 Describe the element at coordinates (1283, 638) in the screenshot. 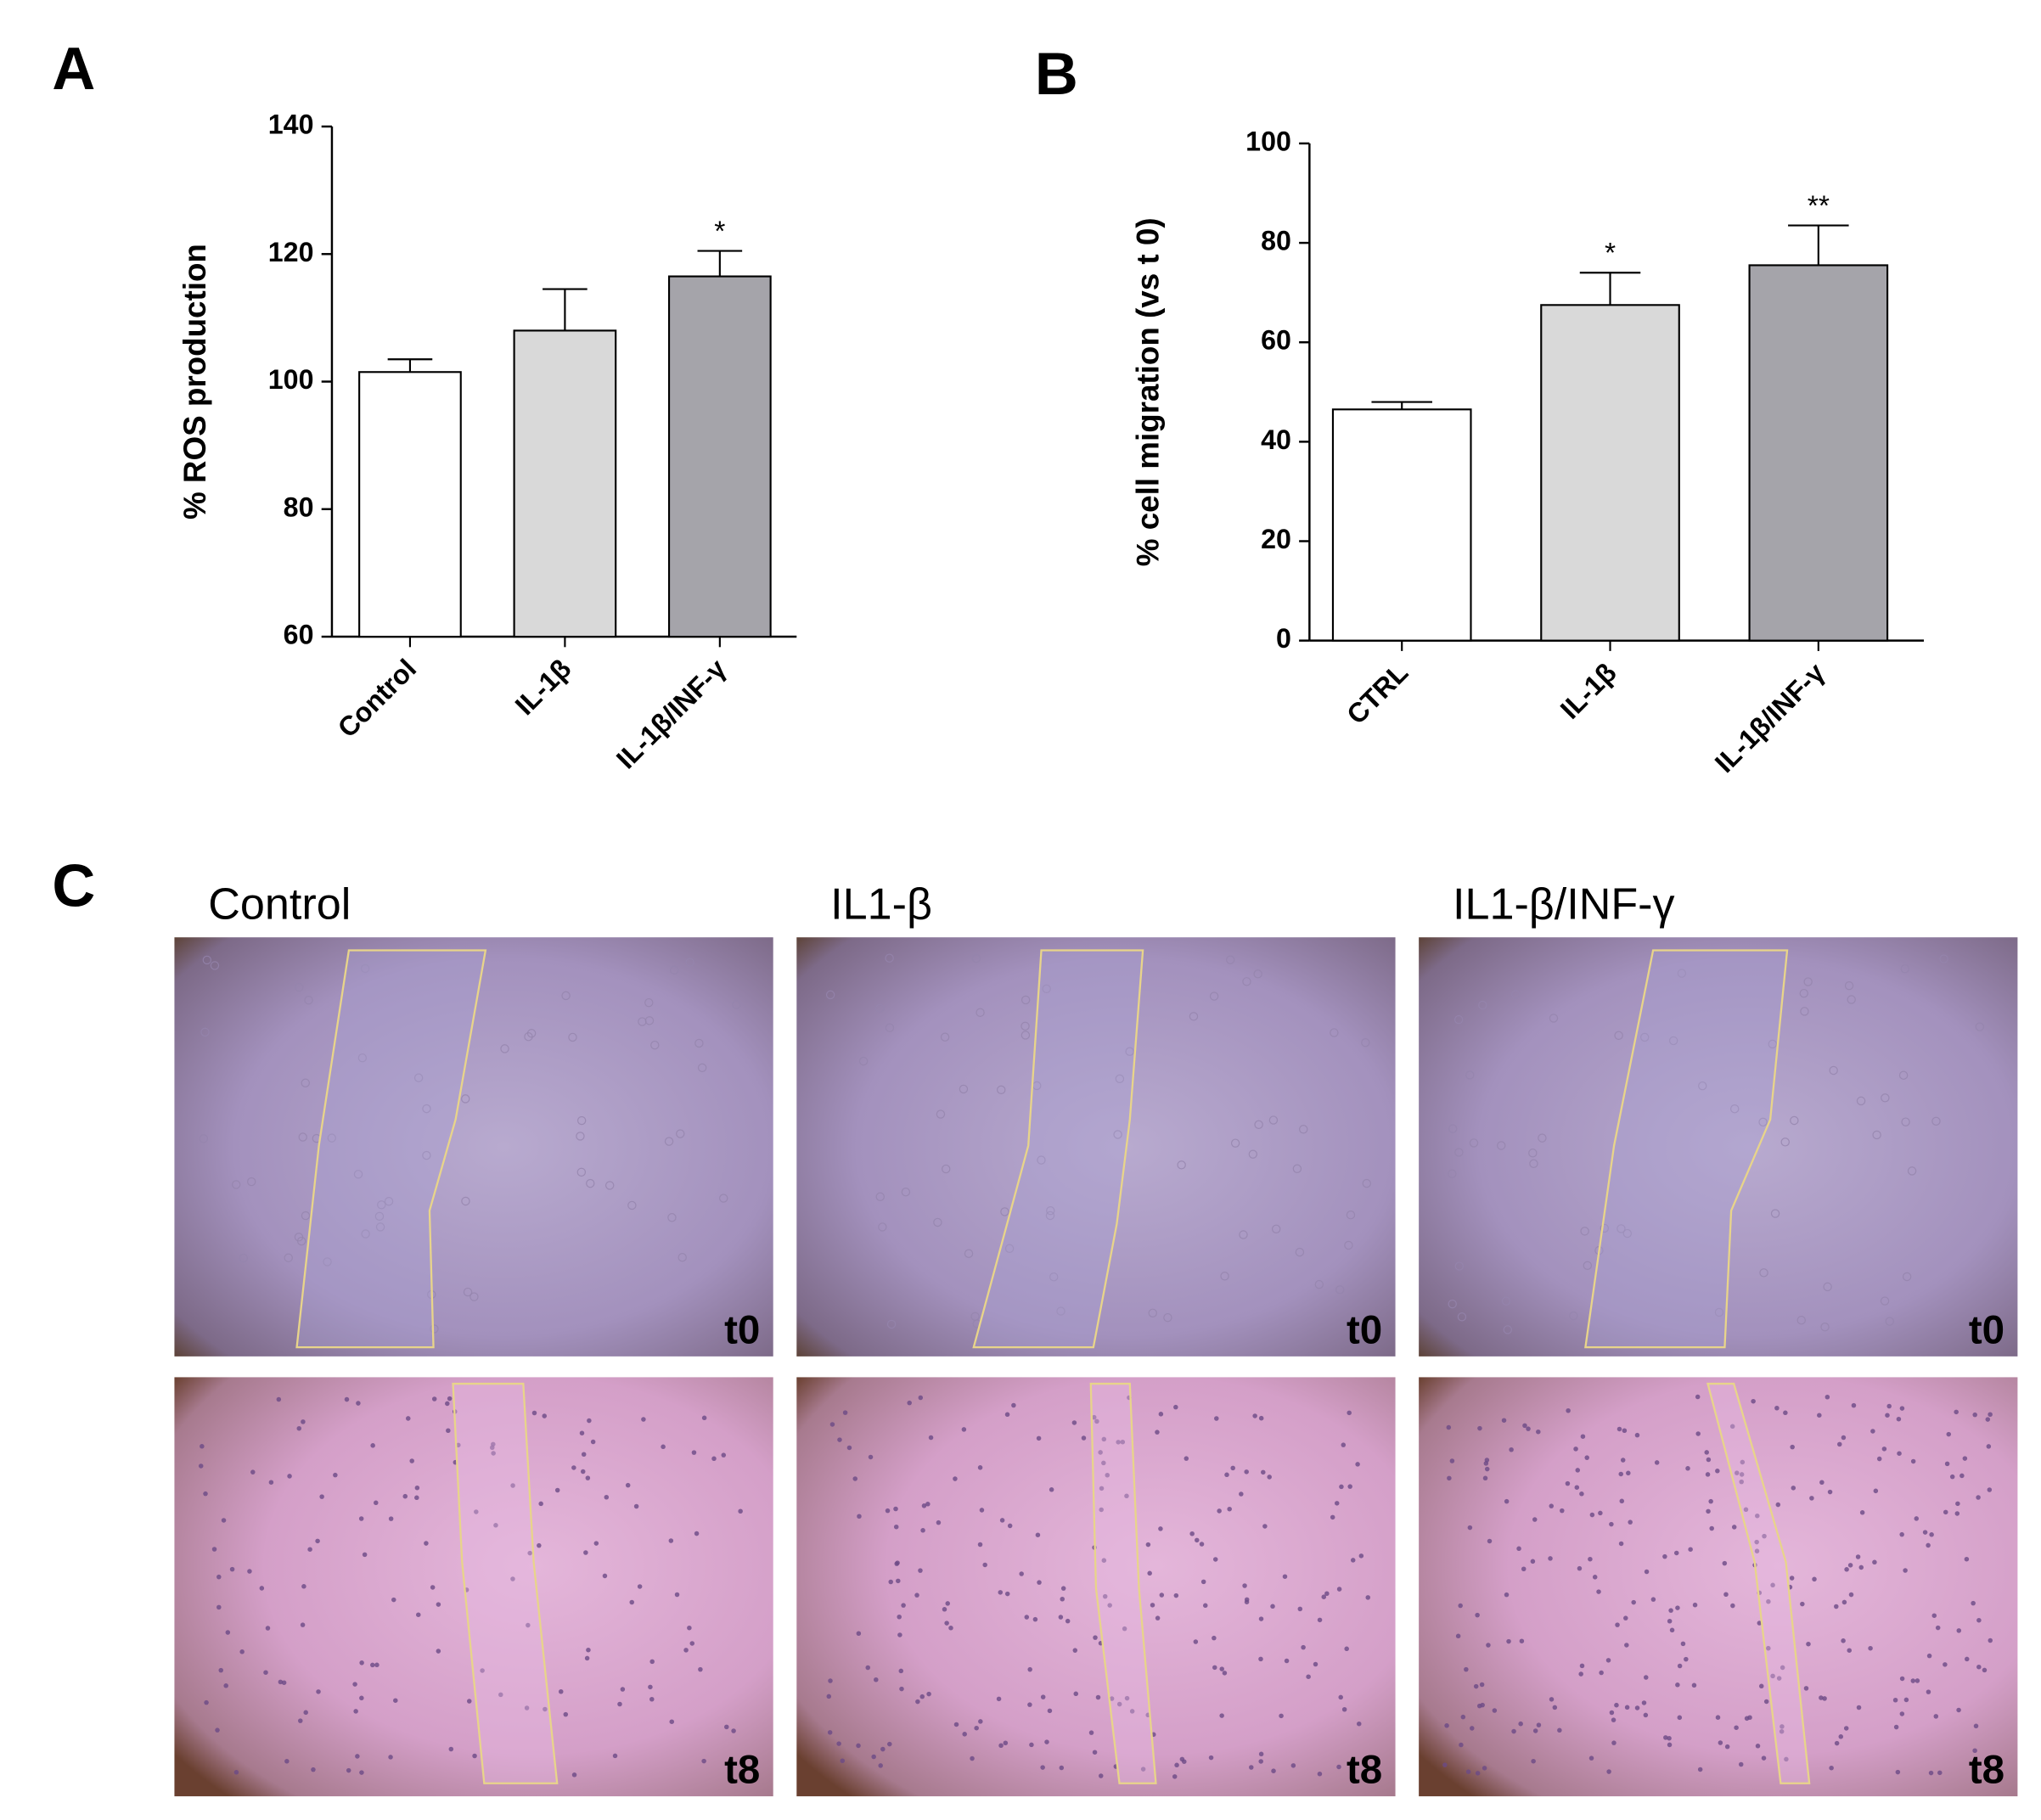

I see `y-tick-label: 0` at that location.